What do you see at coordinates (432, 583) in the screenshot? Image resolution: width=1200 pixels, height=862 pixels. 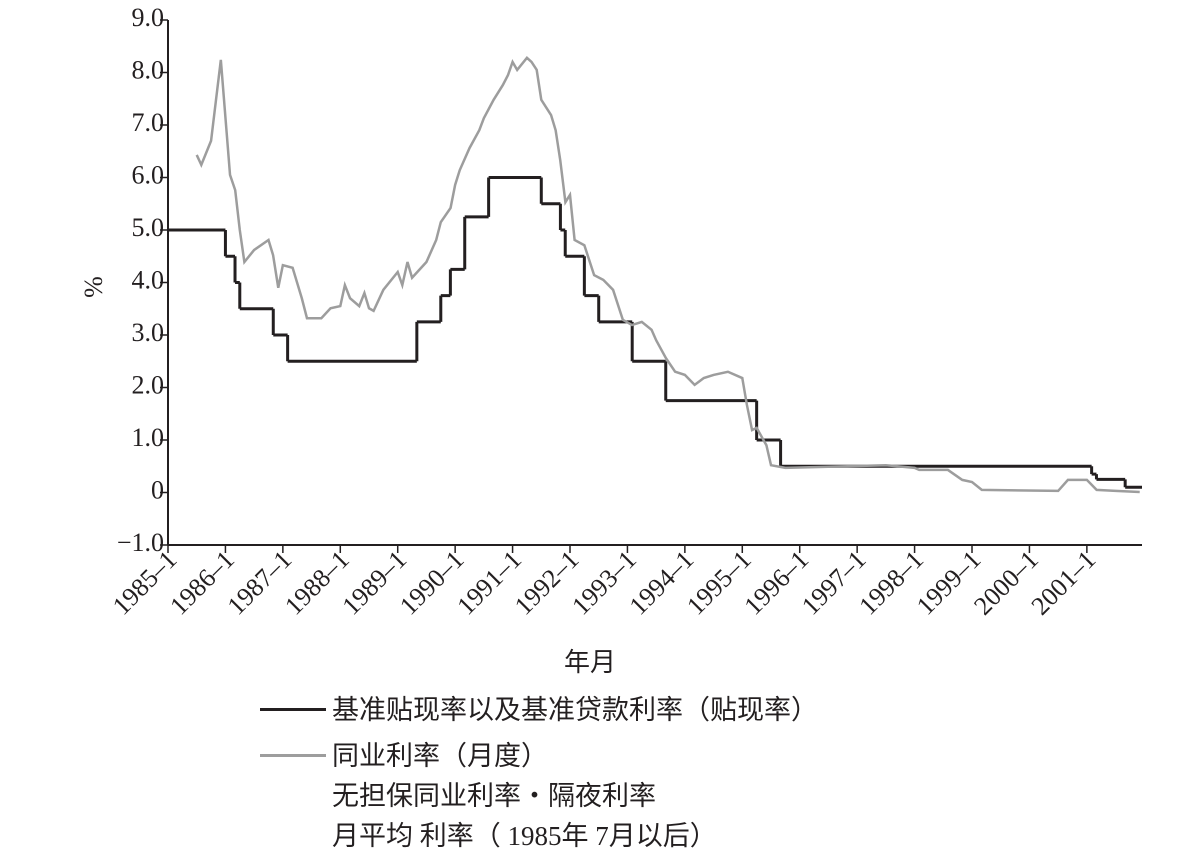 I see `x-tick-label: 1990–1` at bounding box center [432, 583].